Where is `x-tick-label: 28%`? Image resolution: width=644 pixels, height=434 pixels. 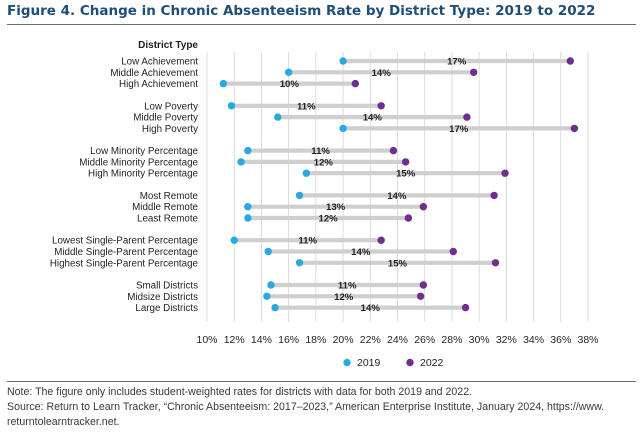
x-tick-label: 28% is located at coordinates (451, 340).